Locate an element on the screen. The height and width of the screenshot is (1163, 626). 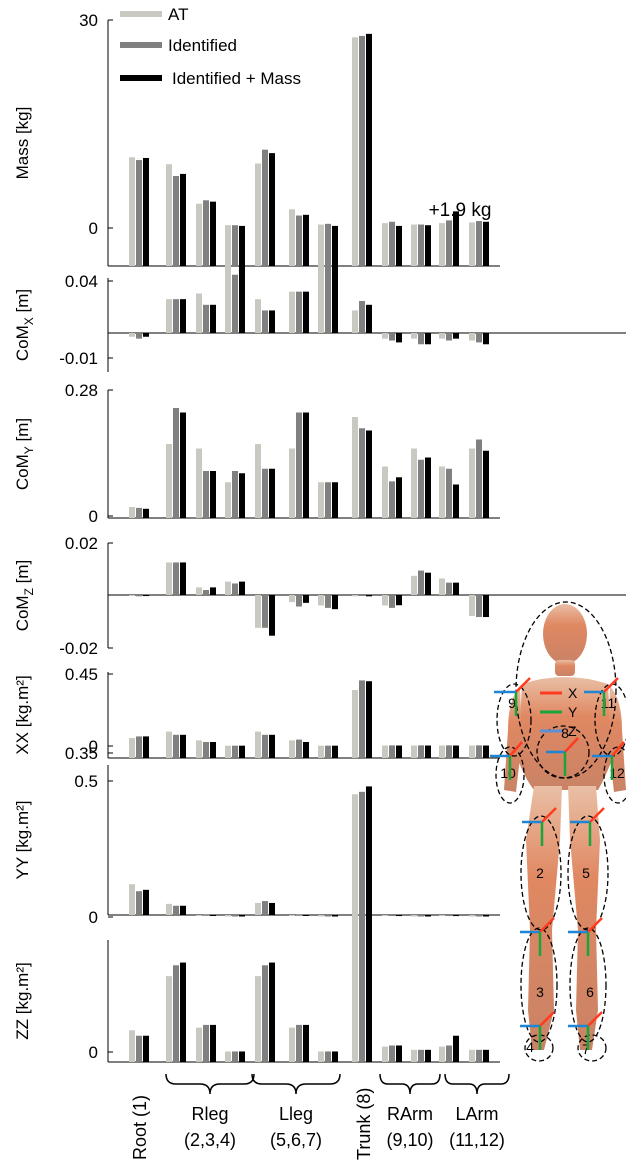
y-tick-label: -0.01 is located at coordinates (78, 358).